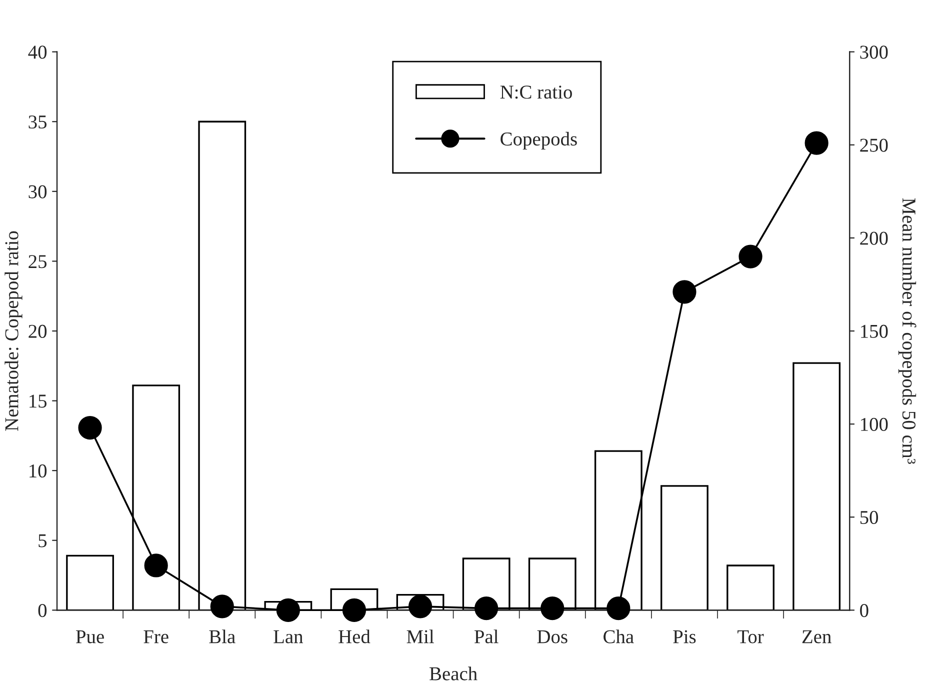  What do you see at coordinates (874, 331) in the screenshot?
I see `y2-tick-label: 150` at bounding box center [874, 331].